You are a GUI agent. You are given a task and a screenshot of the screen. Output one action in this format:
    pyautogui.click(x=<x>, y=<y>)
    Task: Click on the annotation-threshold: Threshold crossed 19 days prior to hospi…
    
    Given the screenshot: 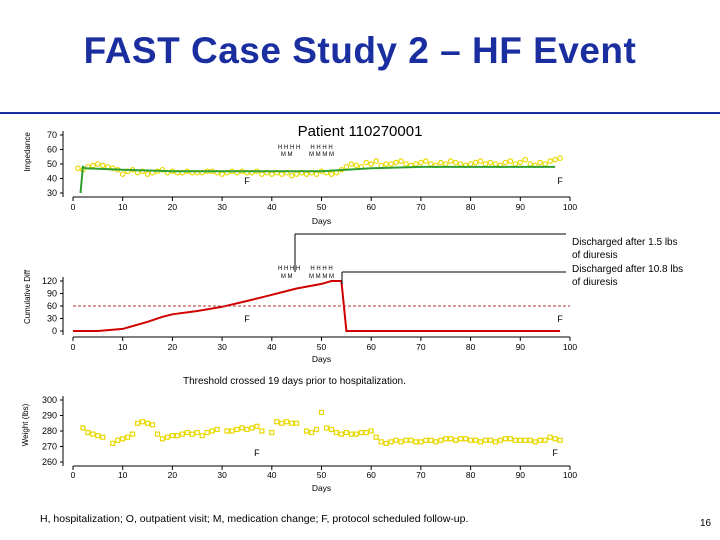 What is the action you would take?
    pyautogui.click(x=294, y=381)
    